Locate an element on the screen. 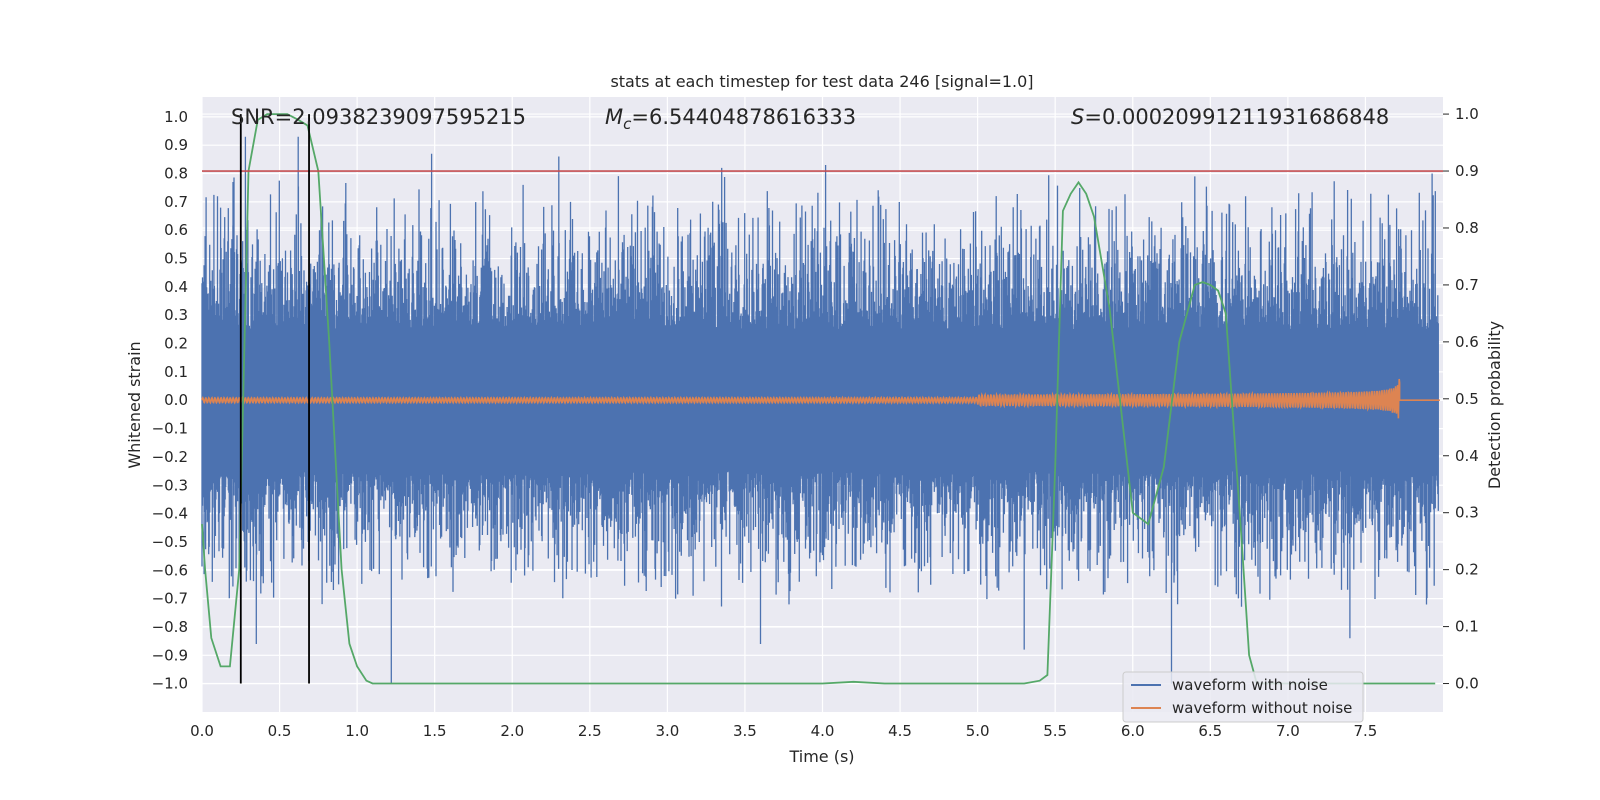  y2-tick-label: 0.7 is located at coordinates (1467, 285).